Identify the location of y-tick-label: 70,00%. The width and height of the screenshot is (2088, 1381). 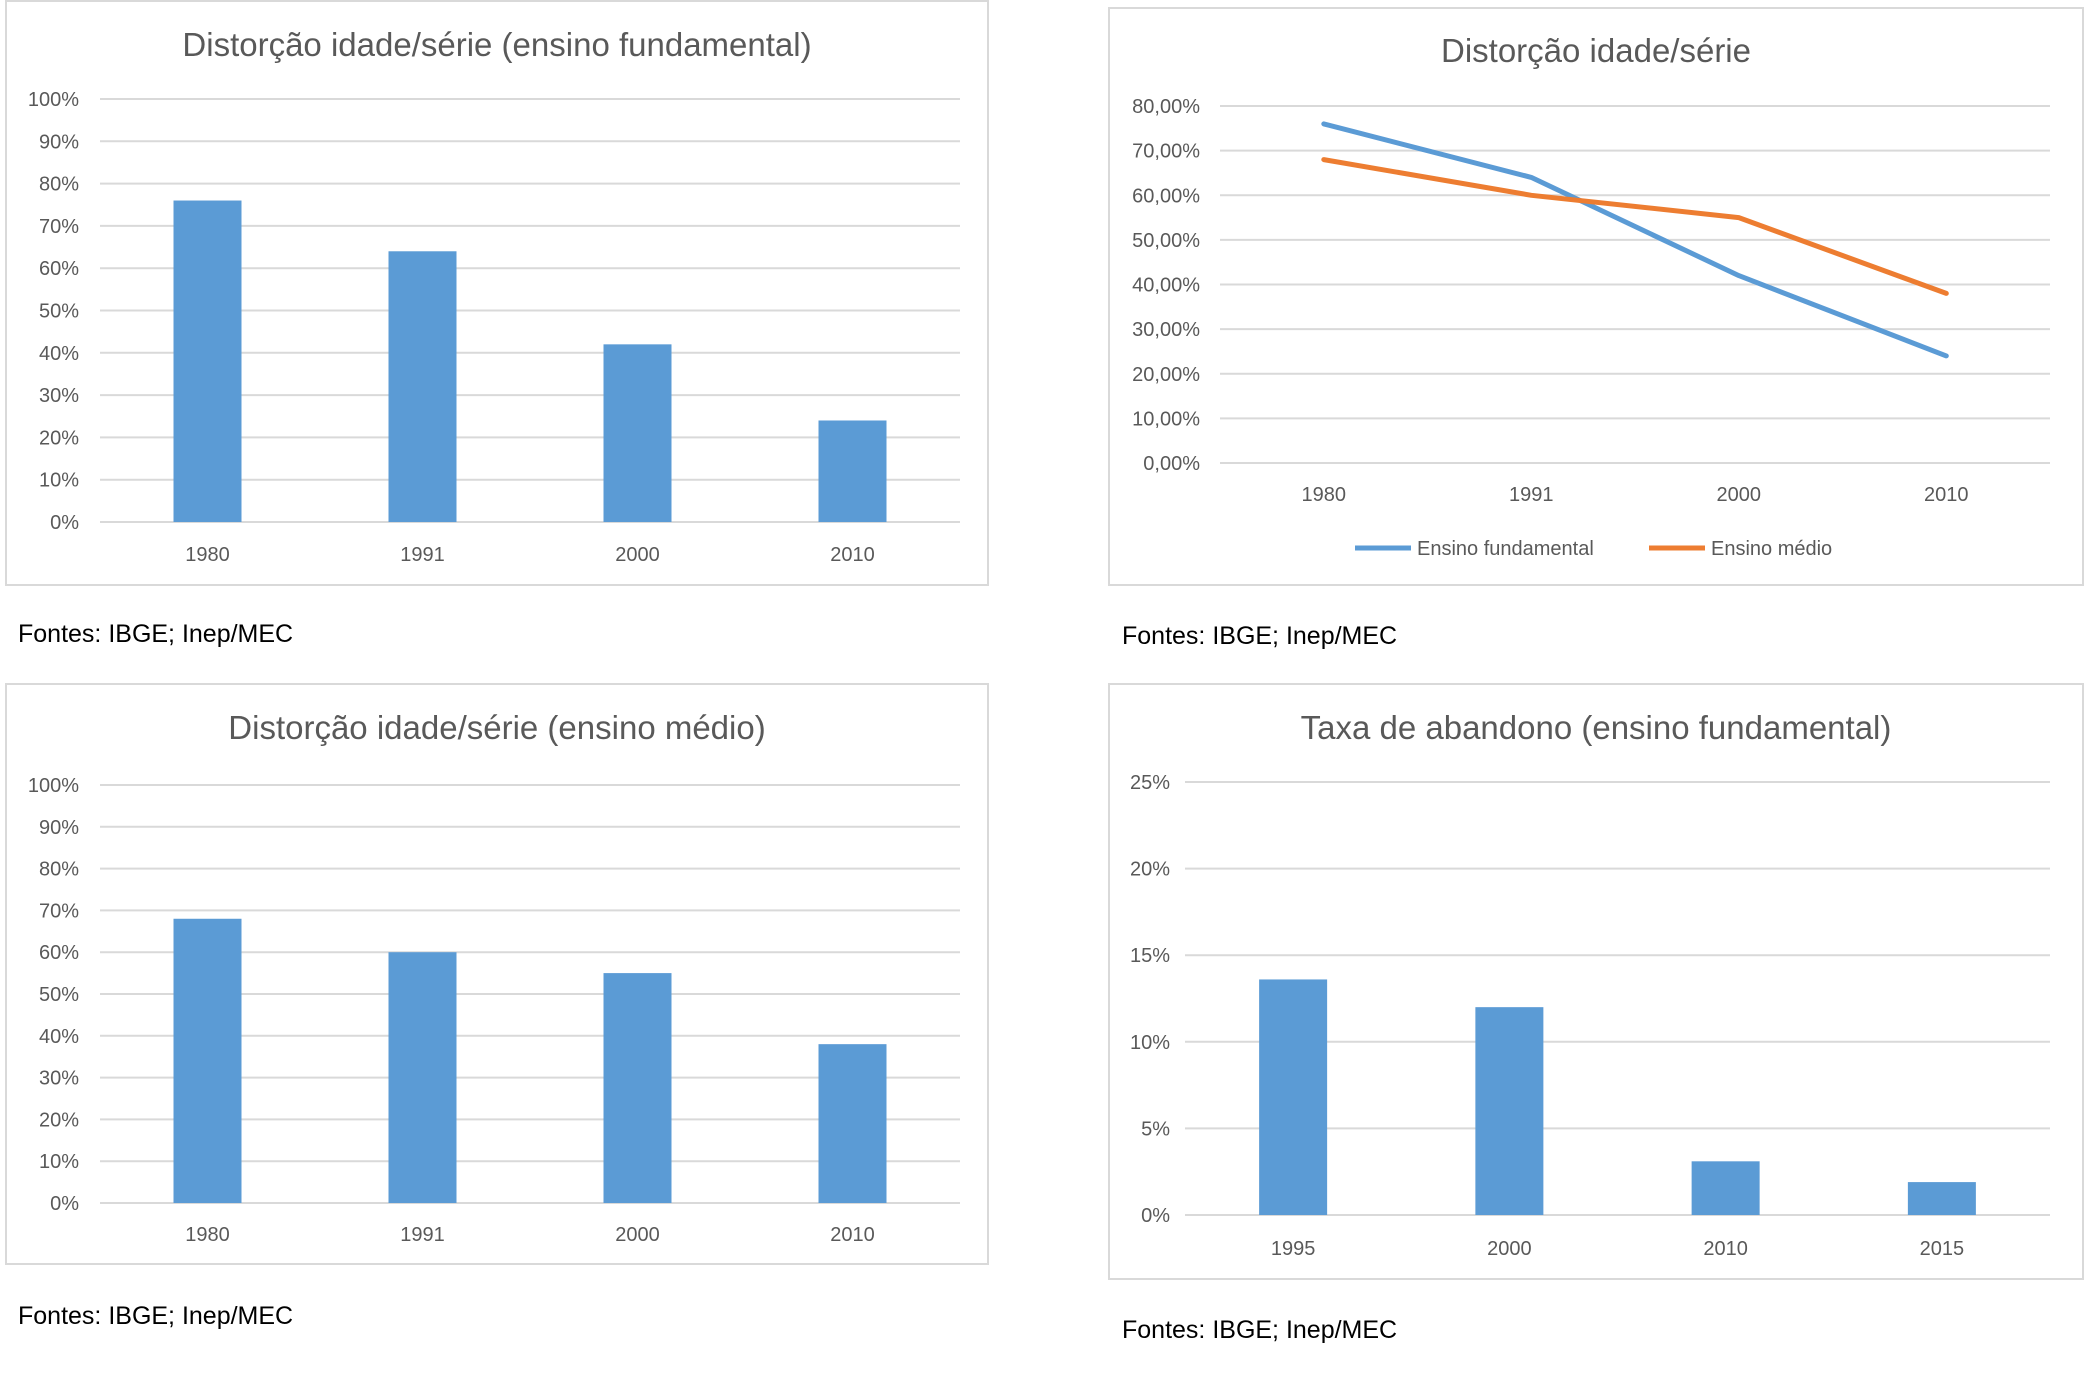
(1166, 152).